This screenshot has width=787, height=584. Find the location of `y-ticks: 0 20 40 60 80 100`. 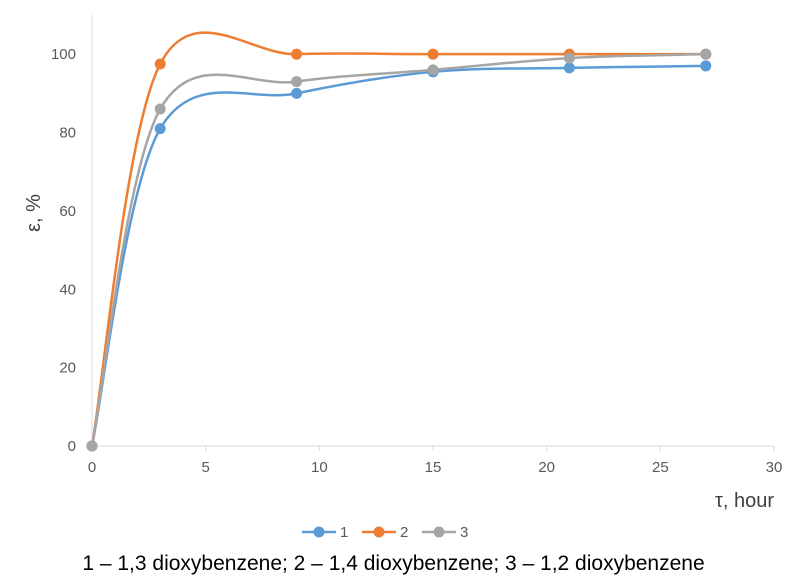

y-ticks: 0 20 40 60 80 100 is located at coordinates (63, 250).